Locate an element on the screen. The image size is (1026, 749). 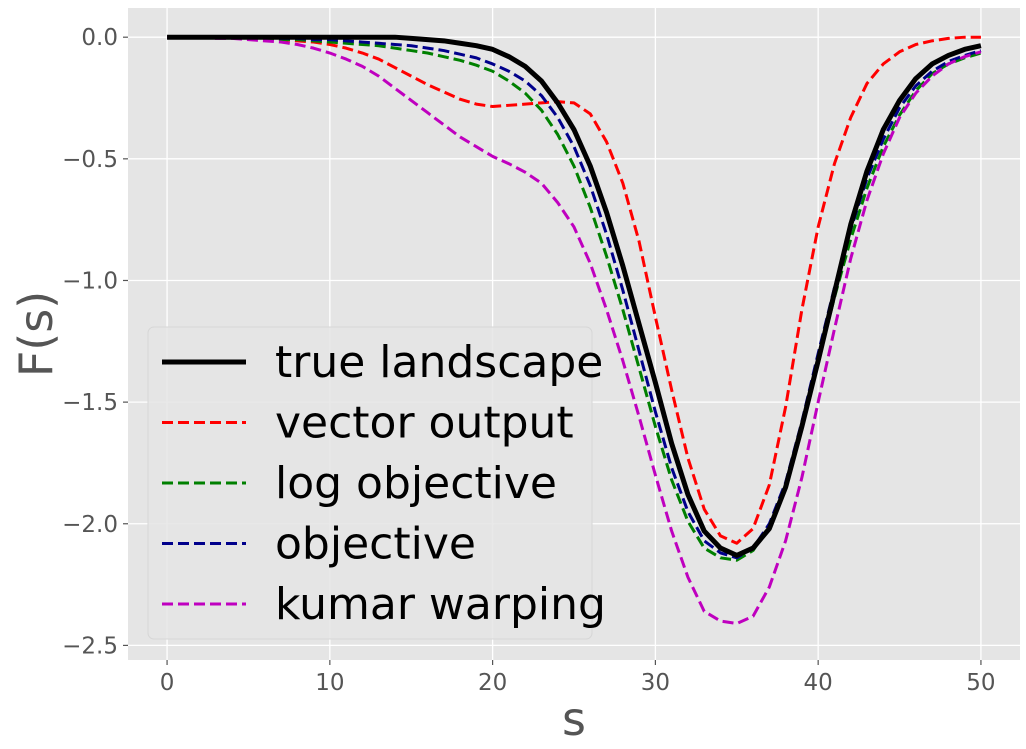
y-tick-label: −2.5 is located at coordinates (90, 646).